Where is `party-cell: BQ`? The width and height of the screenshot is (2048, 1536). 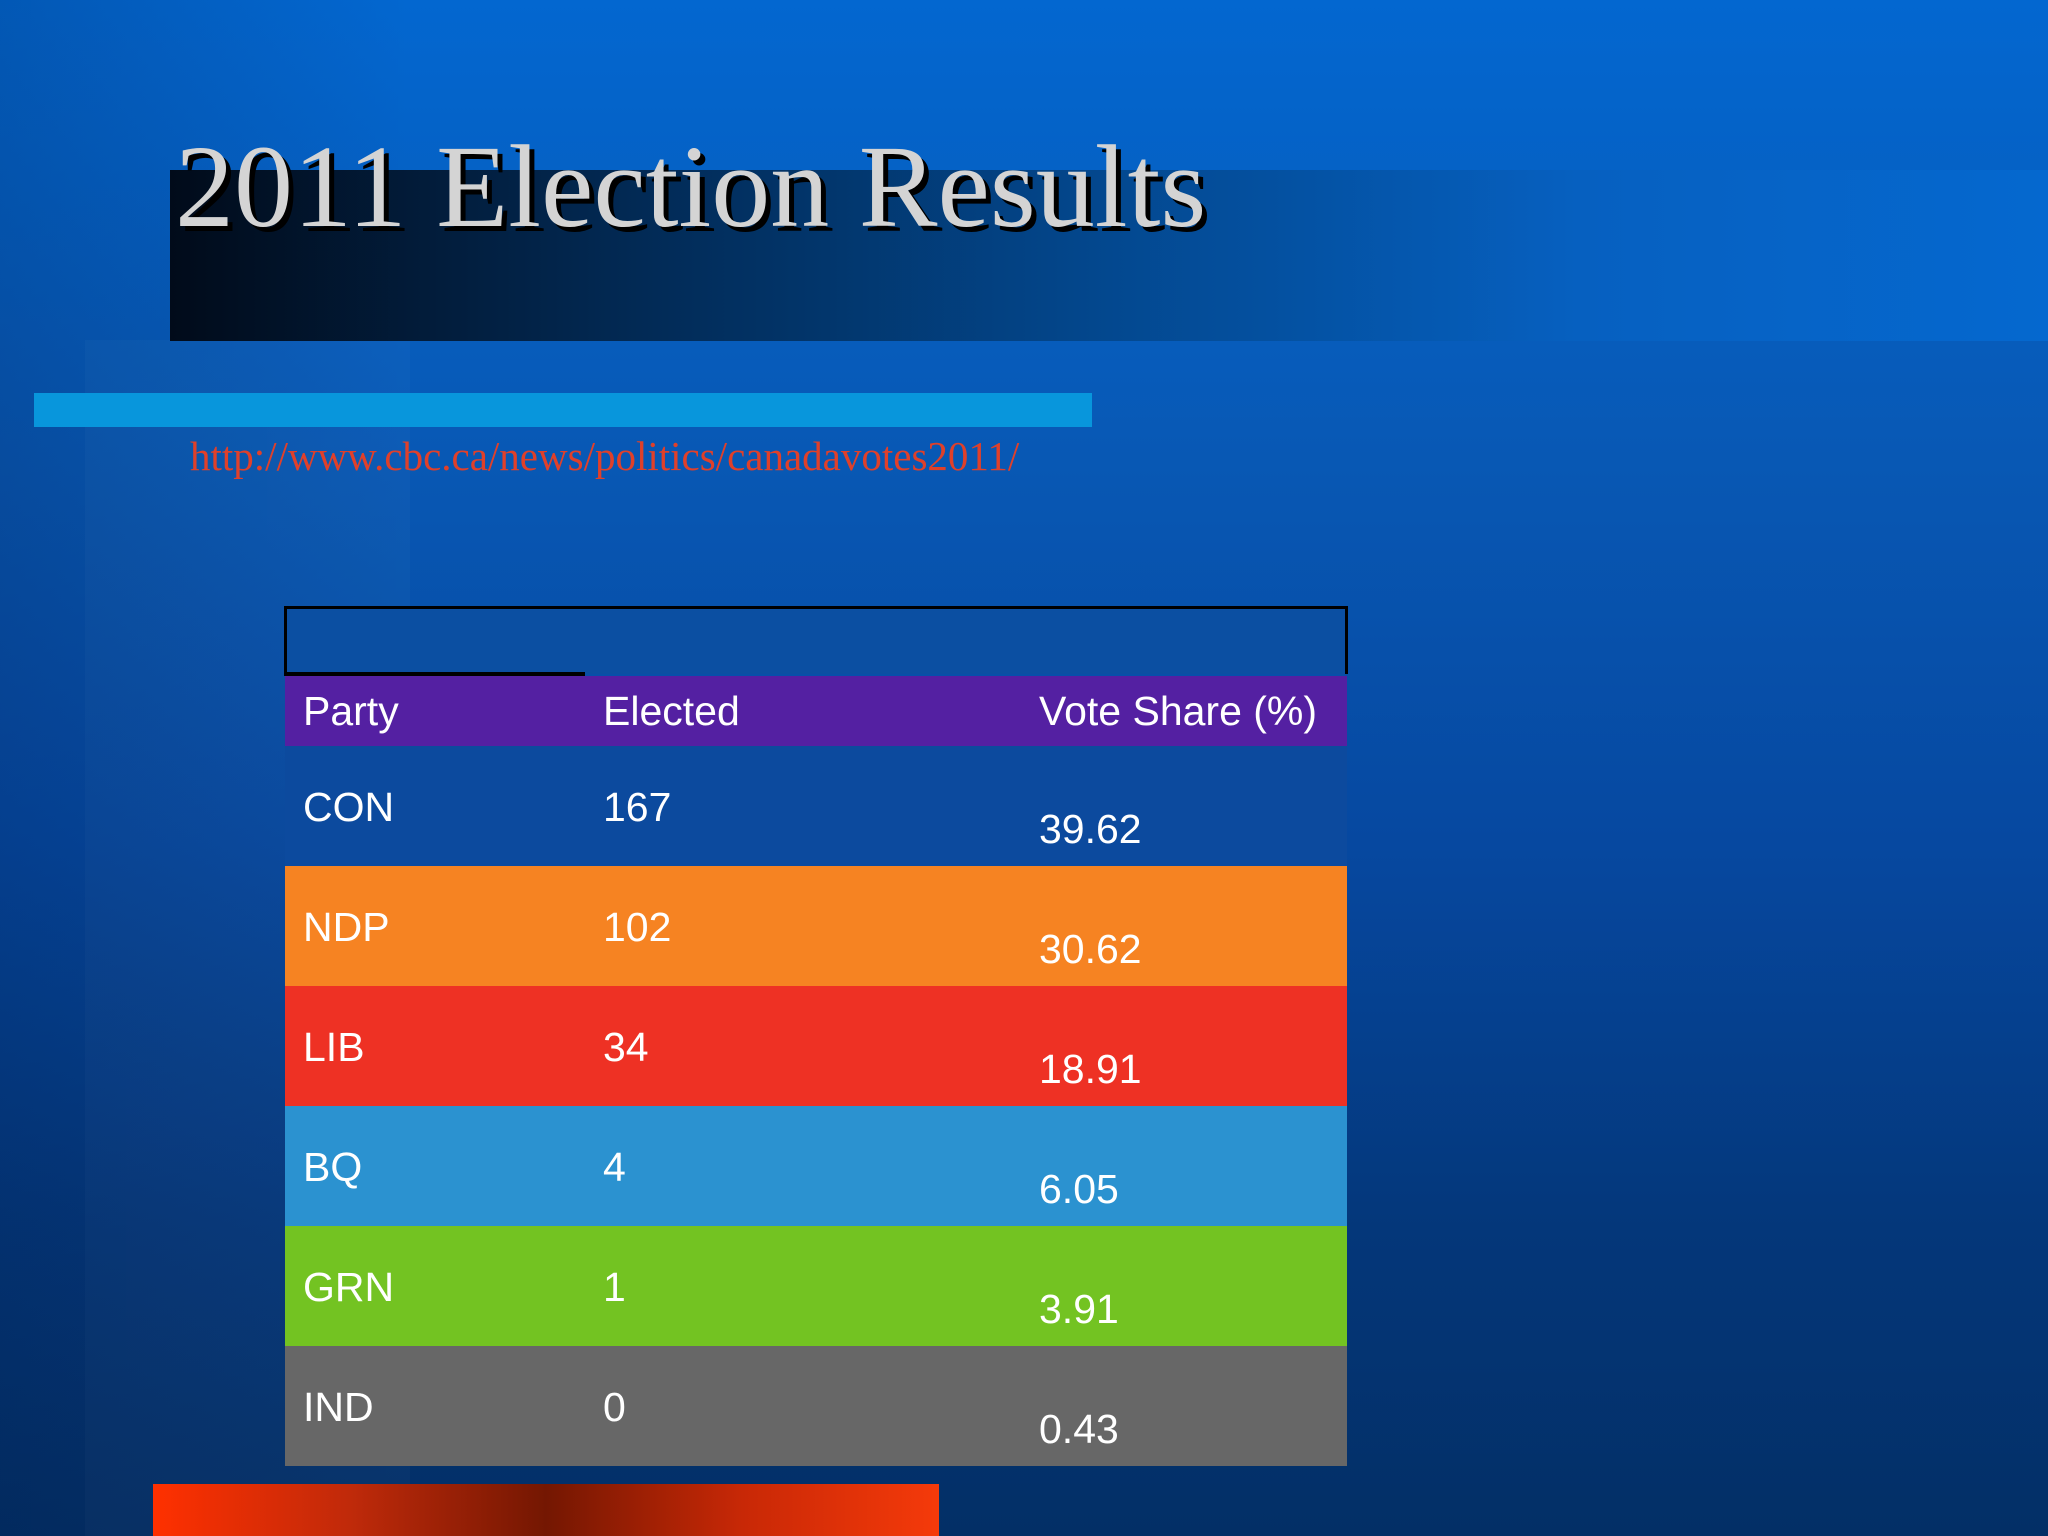
party-cell: BQ is located at coordinates (435, 1166).